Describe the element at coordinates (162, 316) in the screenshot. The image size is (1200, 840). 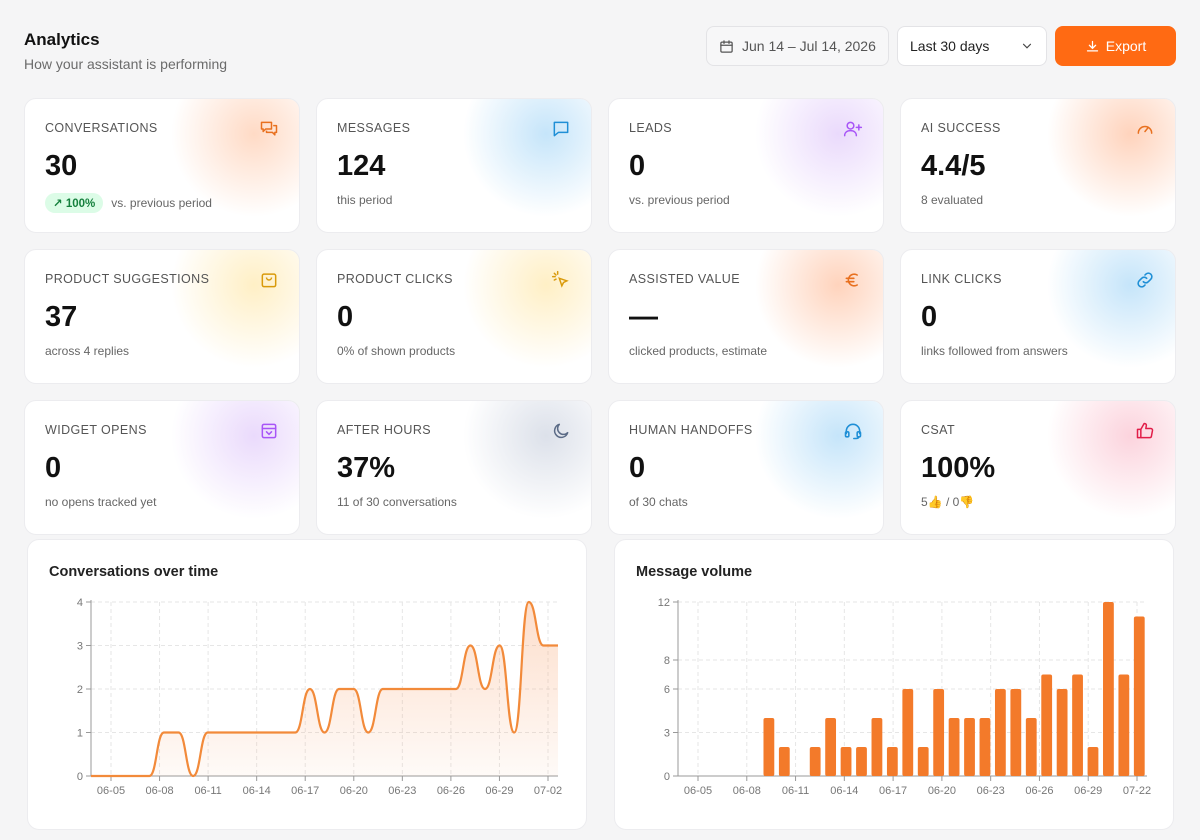
I see `card-product-suggestions: PRODUCT SUGGESTIONS 37 across 4 replies` at that location.